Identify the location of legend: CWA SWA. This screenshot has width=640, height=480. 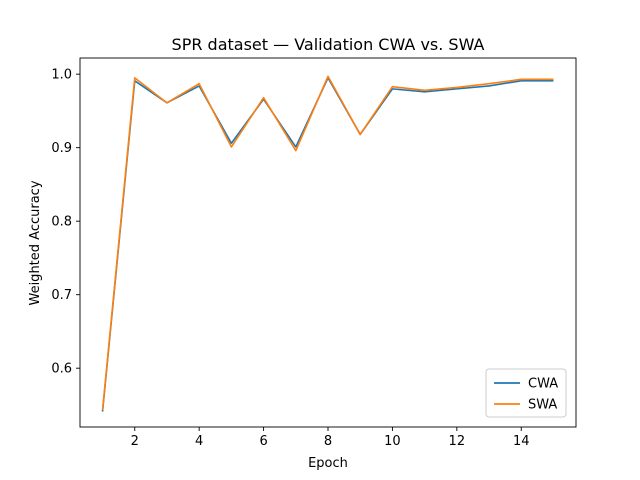
(526, 393).